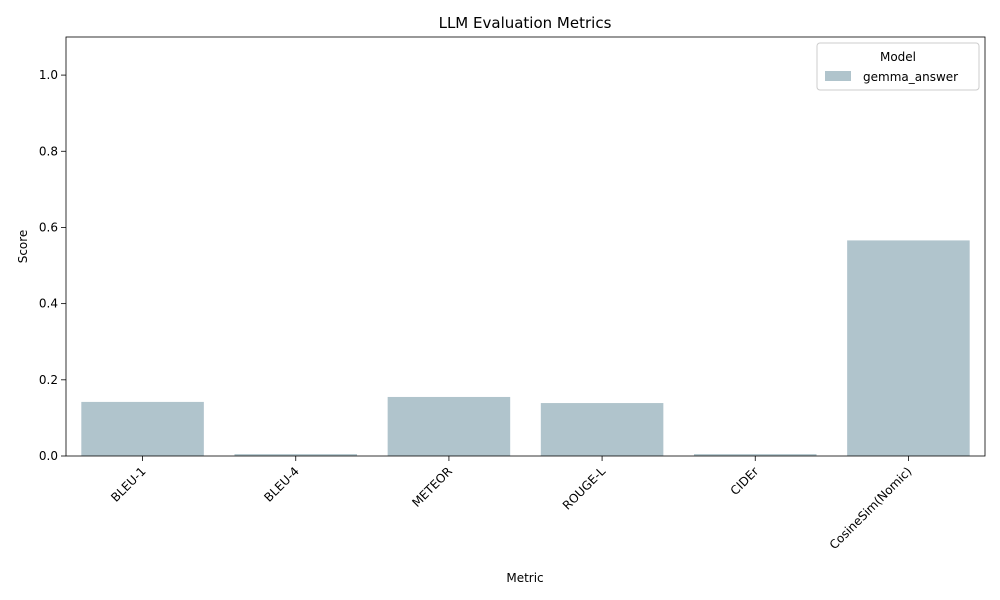  I want to click on x-axis-label: Metric, so click(524, 578).